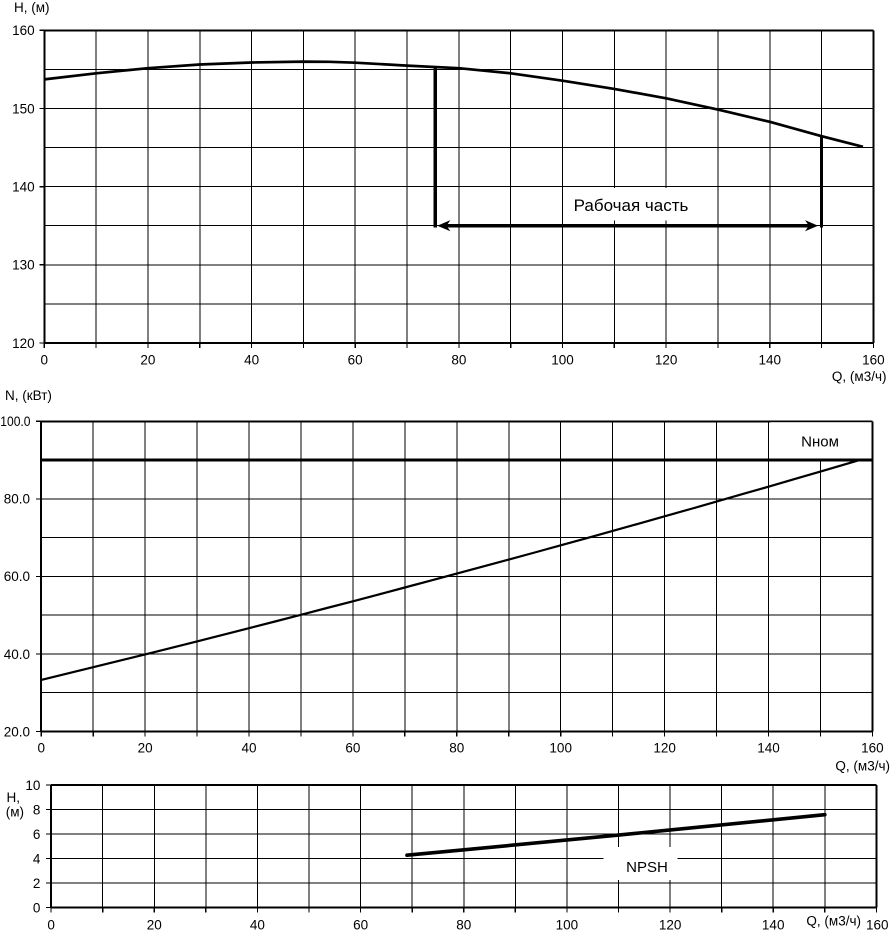 The height and width of the screenshot is (937, 893). What do you see at coordinates (17, 731) in the screenshot?
I see `svg-text: 20.0` at bounding box center [17, 731].